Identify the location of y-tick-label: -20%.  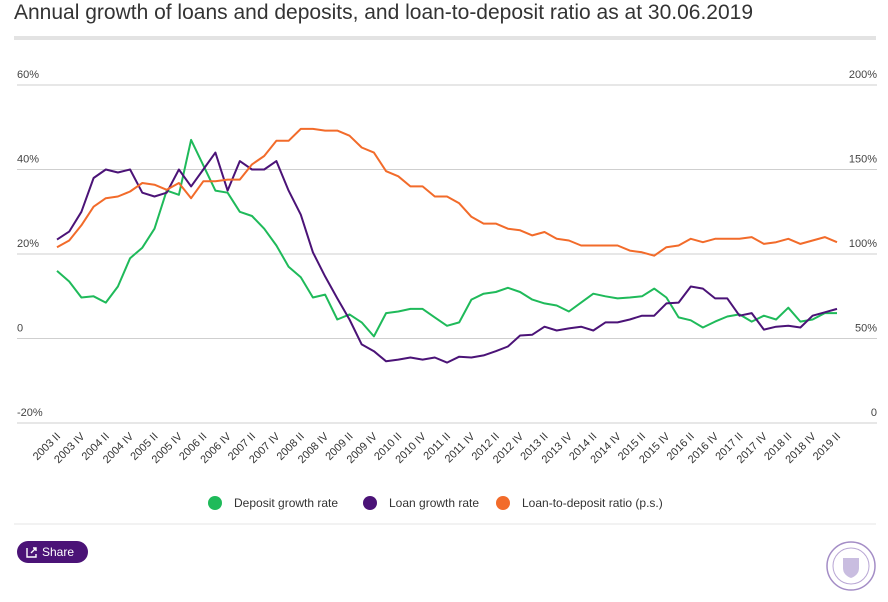
(30, 413).